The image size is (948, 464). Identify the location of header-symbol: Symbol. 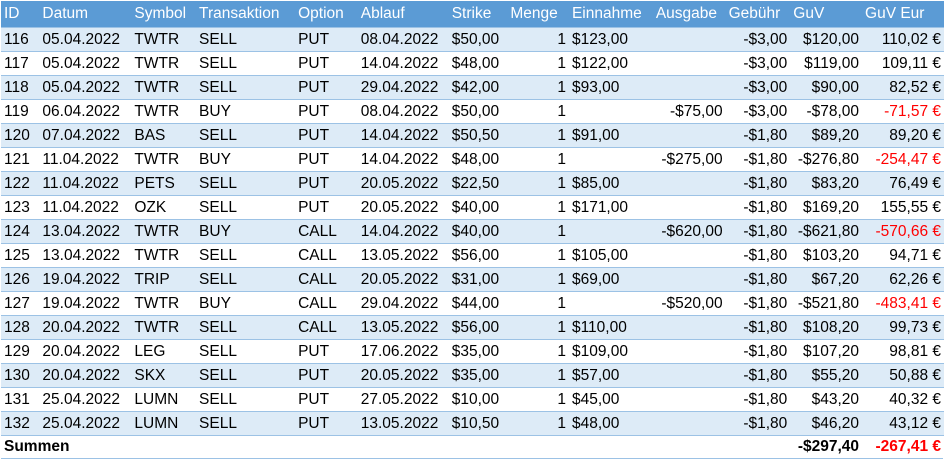
(164, 14).